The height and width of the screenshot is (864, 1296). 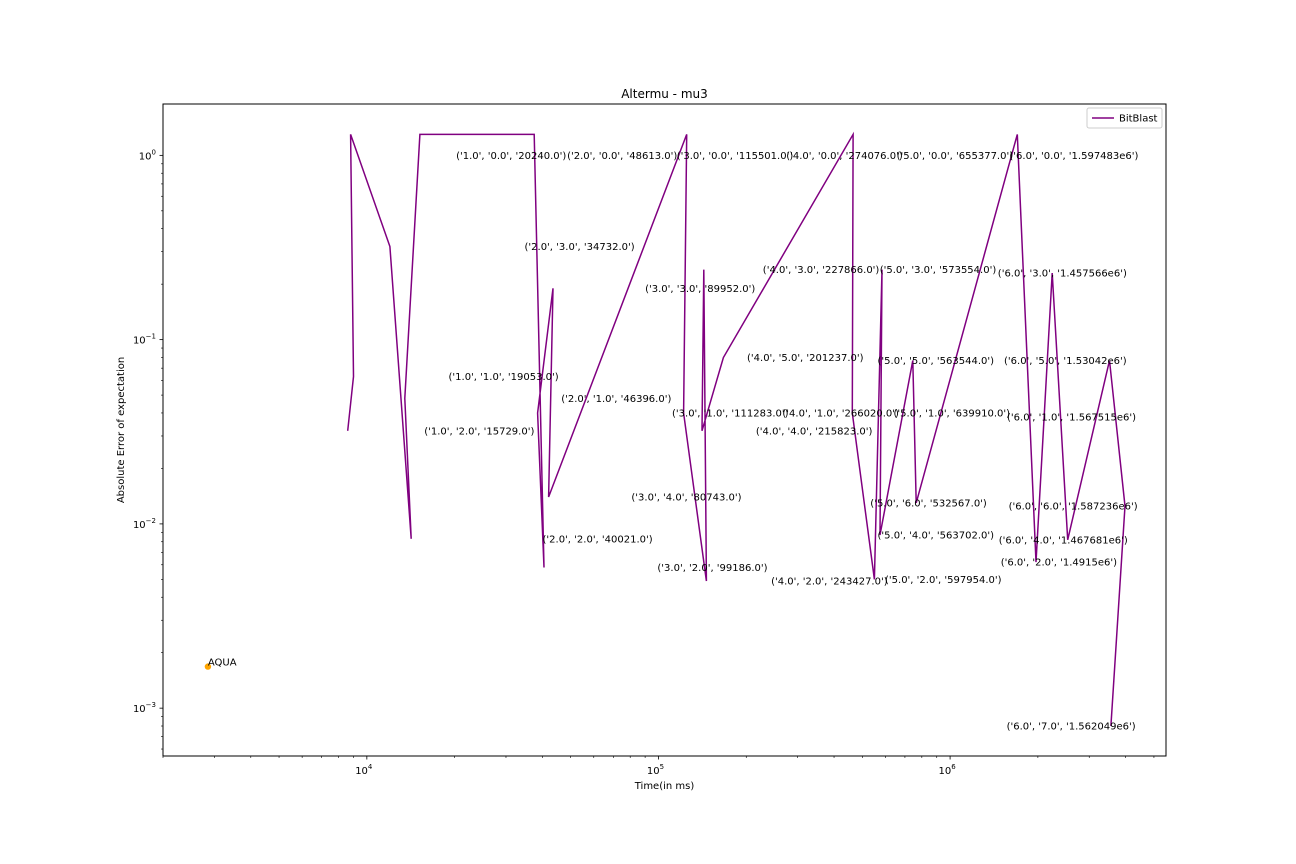 I want to click on point-label: ('3.0', '4.0', '80743.0'), so click(x=686, y=498).